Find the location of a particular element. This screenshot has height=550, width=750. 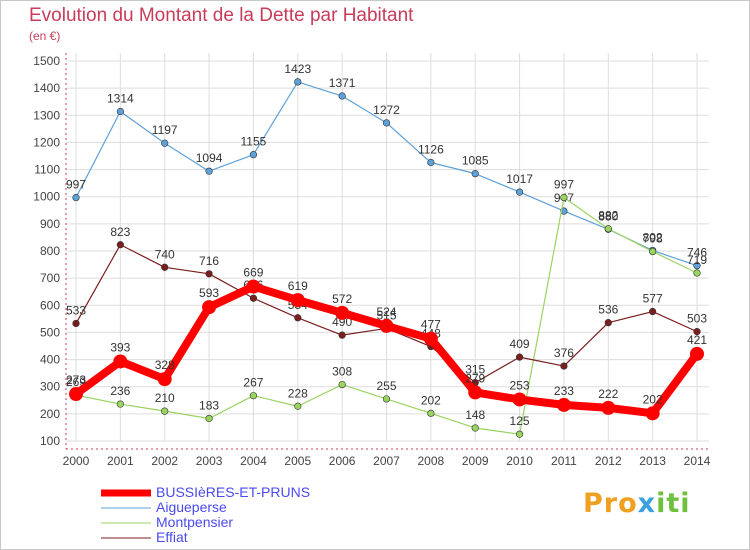

data-label-0: 619 is located at coordinates (298, 286).